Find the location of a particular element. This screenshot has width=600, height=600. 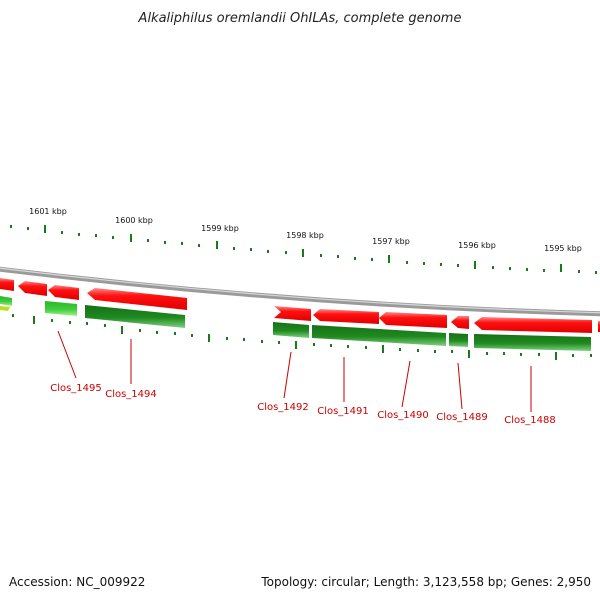

gene-label: Clos_1492 is located at coordinates (283, 407).